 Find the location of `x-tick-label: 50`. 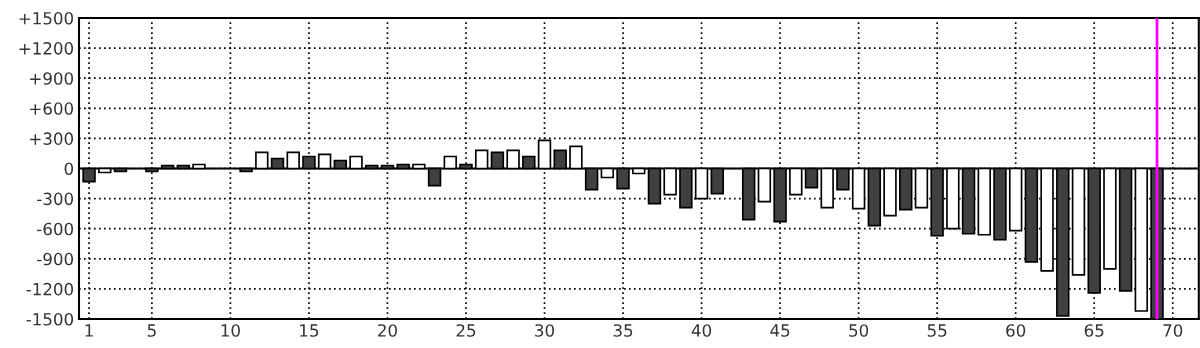

x-tick-label: 50 is located at coordinates (859, 330).